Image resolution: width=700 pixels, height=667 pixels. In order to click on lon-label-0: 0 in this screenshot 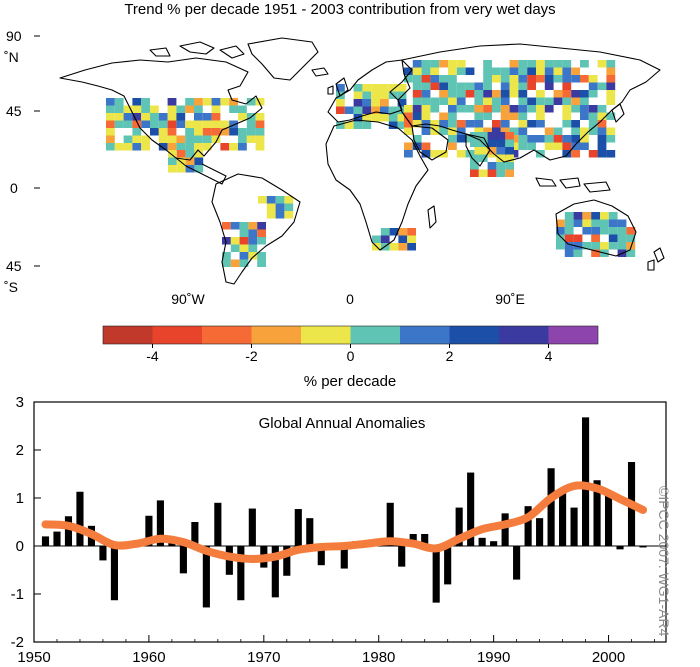, I will do `click(350, 299)`.